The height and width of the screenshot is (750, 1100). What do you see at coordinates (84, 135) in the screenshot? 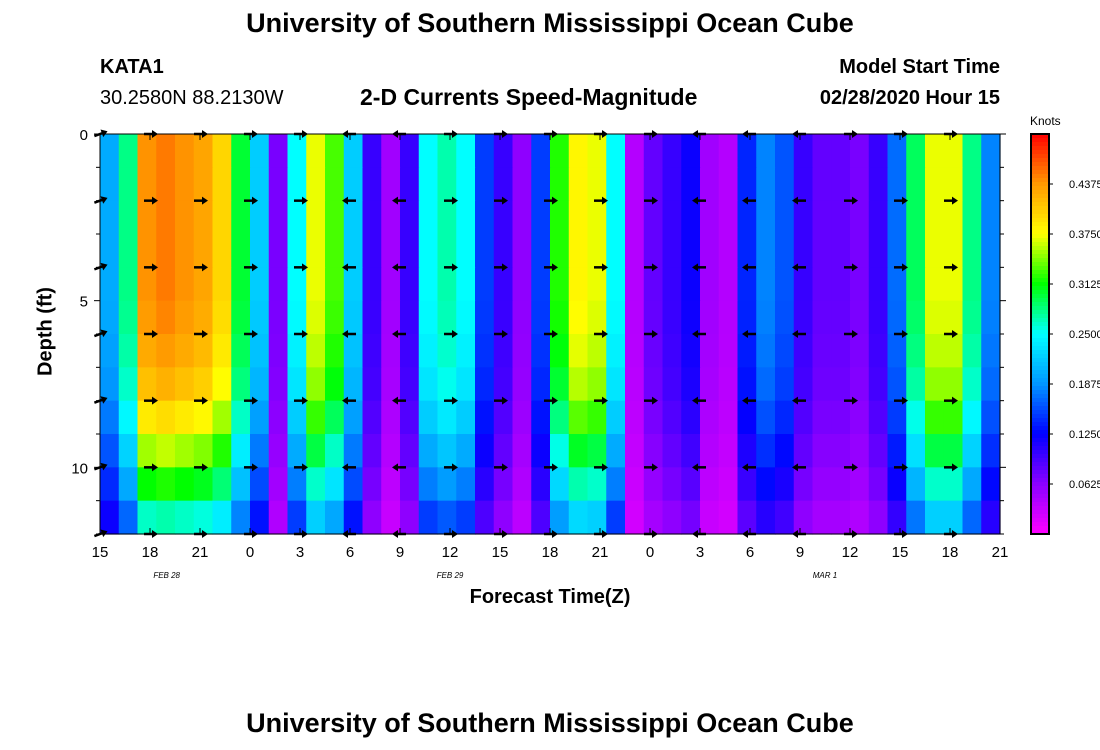
I see `y-tick-label: 0` at bounding box center [84, 135].